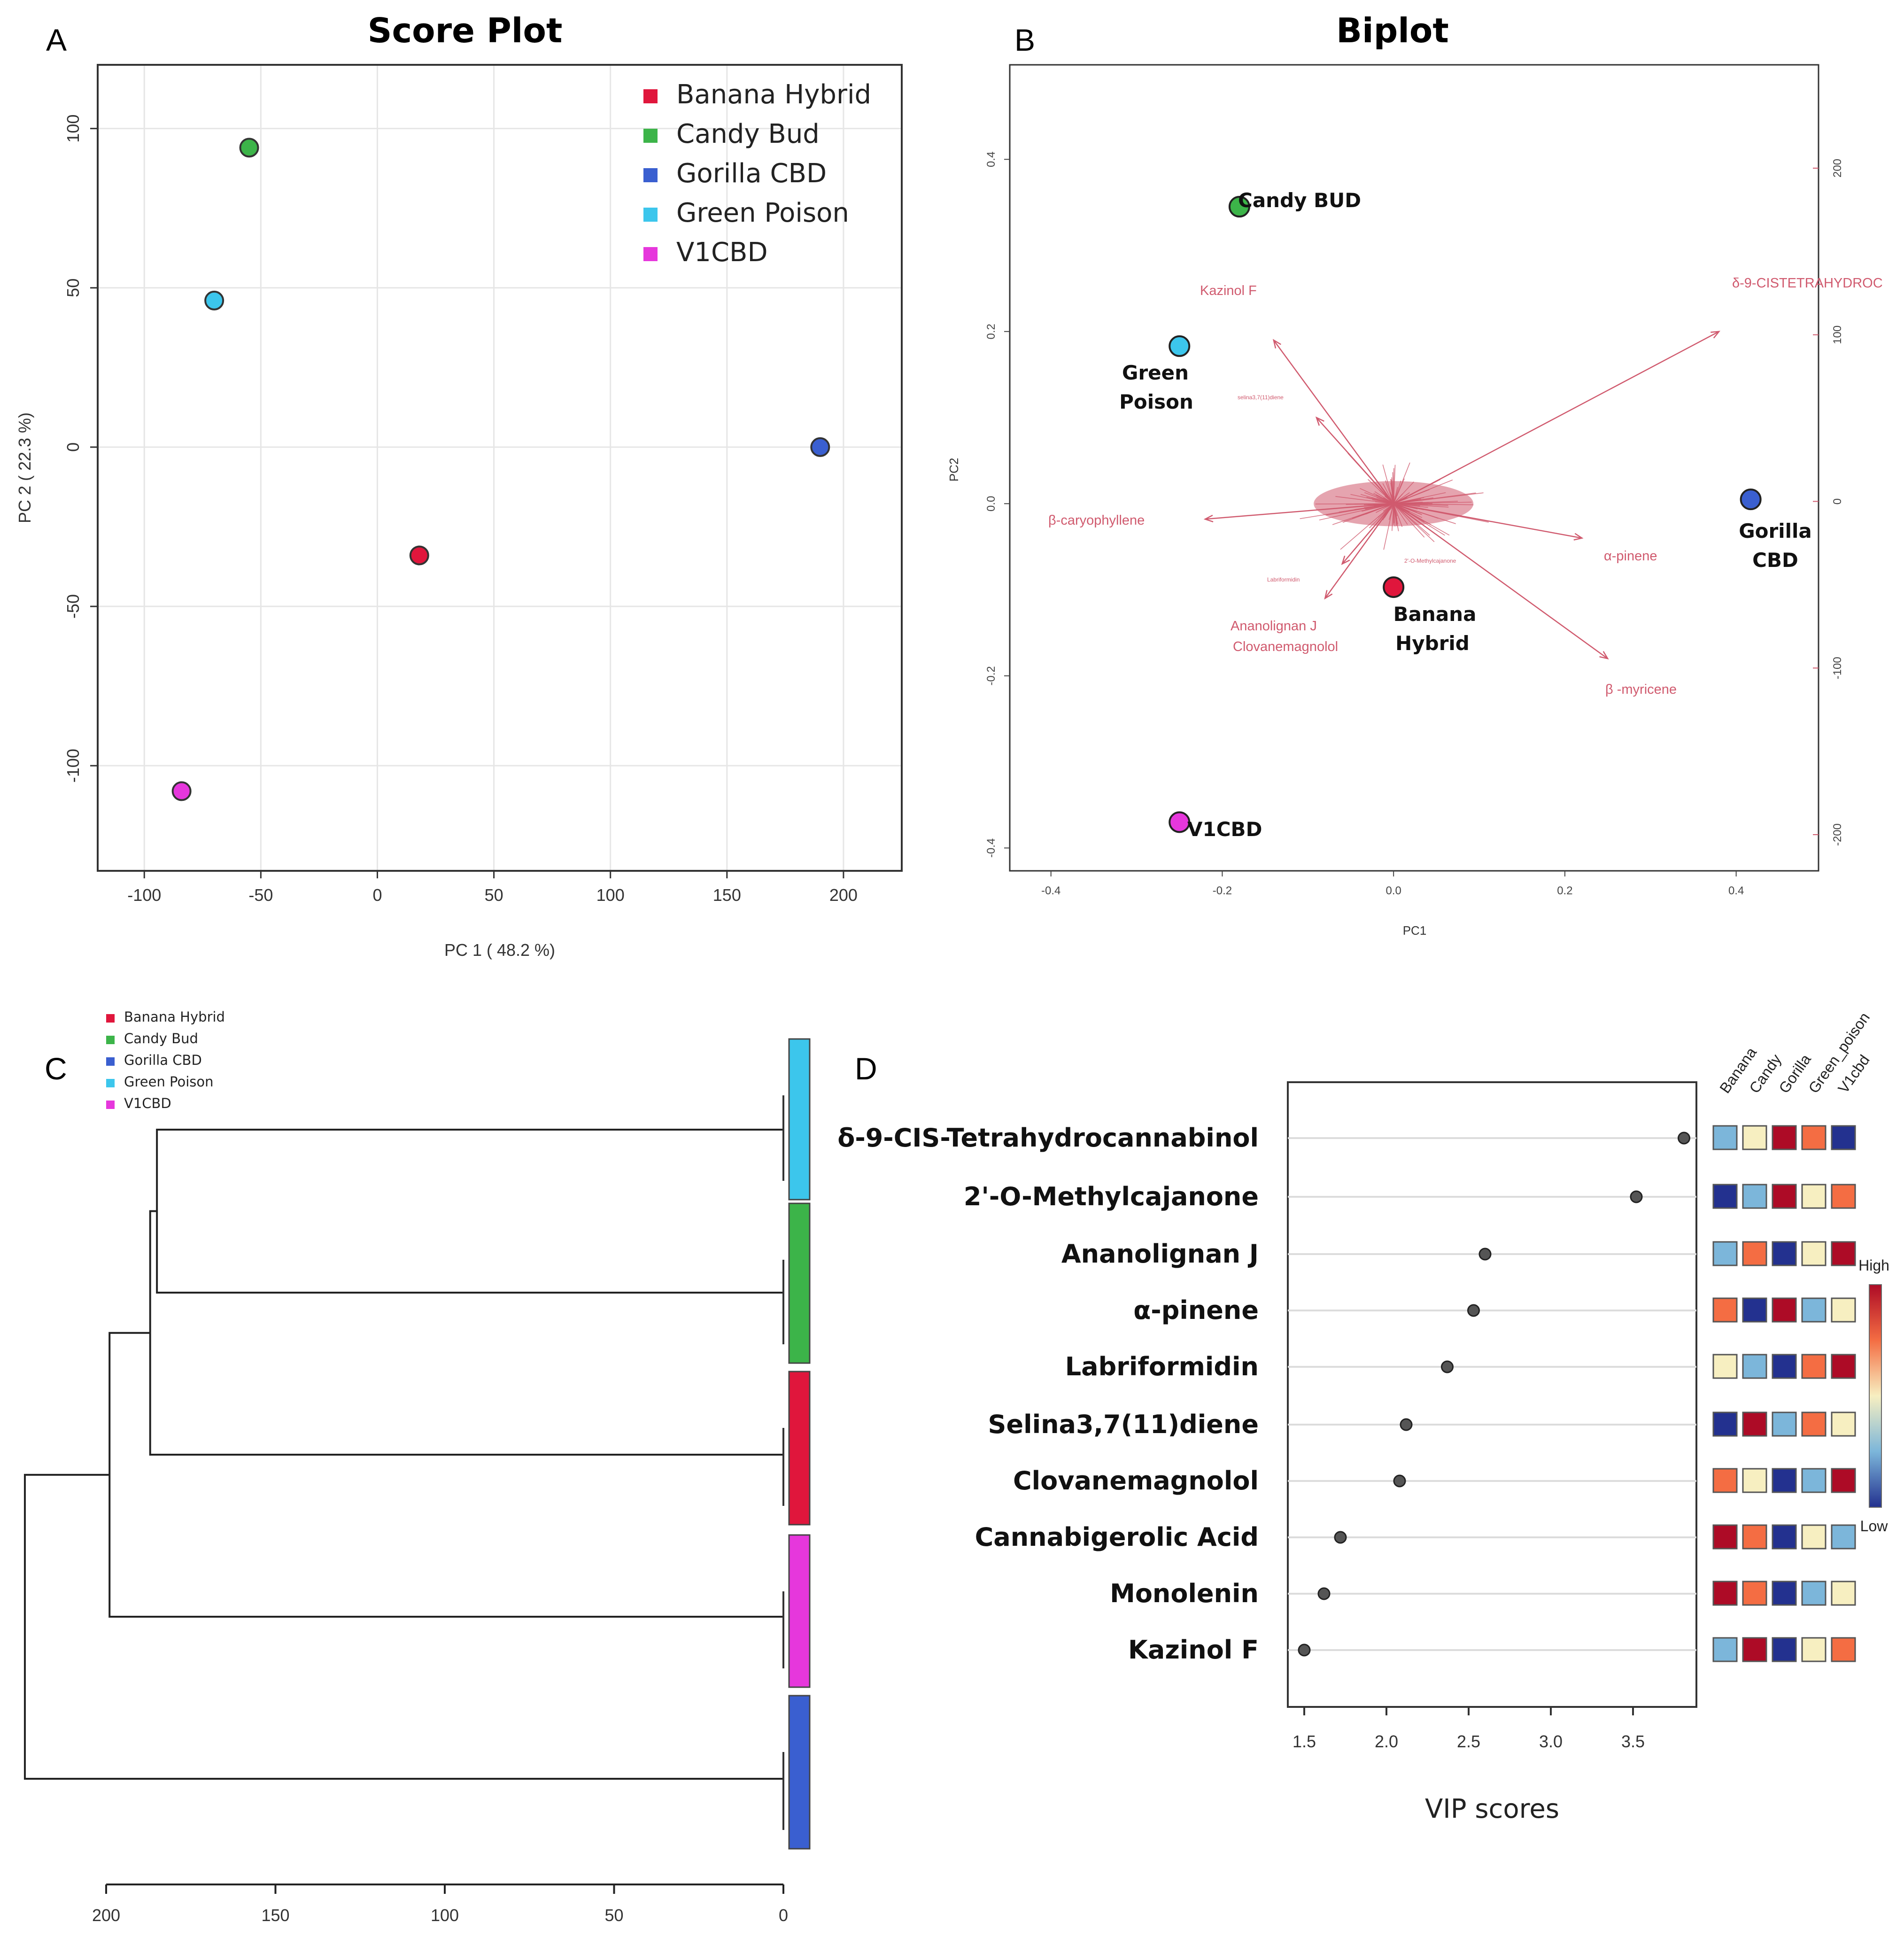 This screenshot has width=1904, height=1938. I want to click on panel-b-points, so click(1465, 514).